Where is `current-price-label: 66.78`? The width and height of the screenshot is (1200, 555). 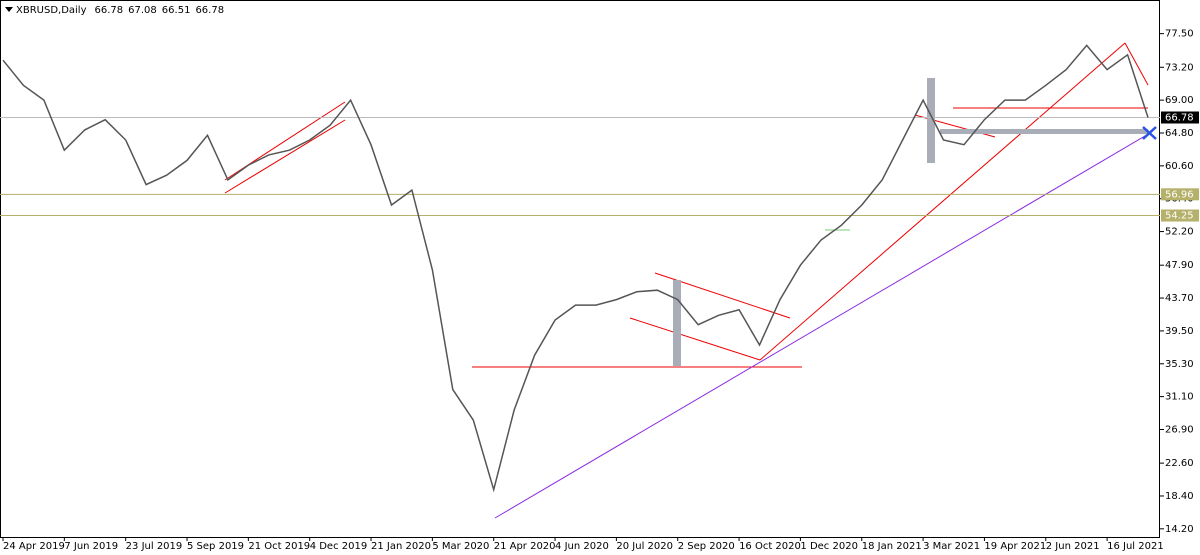
current-price-label: 66.78 is located at coordinates (1179, 118).